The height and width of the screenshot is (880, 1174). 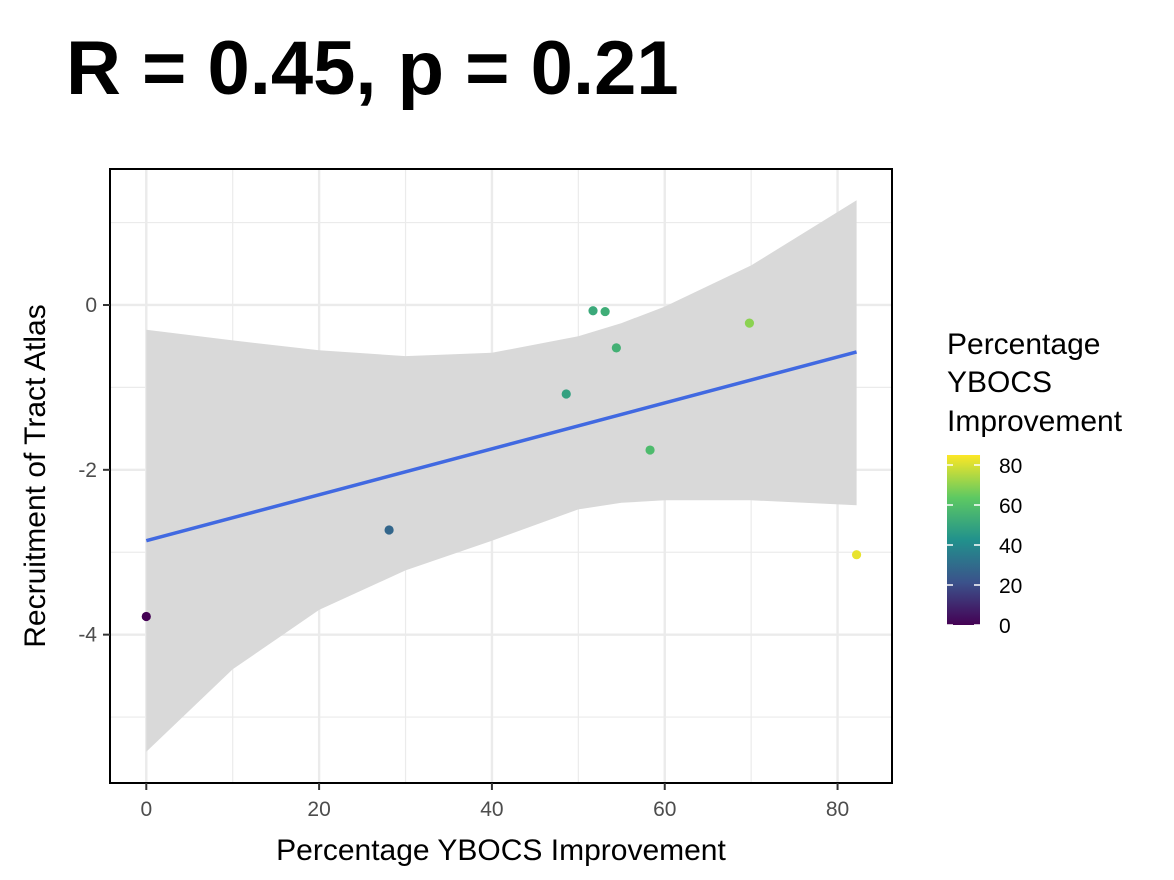 I want to click on x-tick-label: 0, so click(x=146, y=809).